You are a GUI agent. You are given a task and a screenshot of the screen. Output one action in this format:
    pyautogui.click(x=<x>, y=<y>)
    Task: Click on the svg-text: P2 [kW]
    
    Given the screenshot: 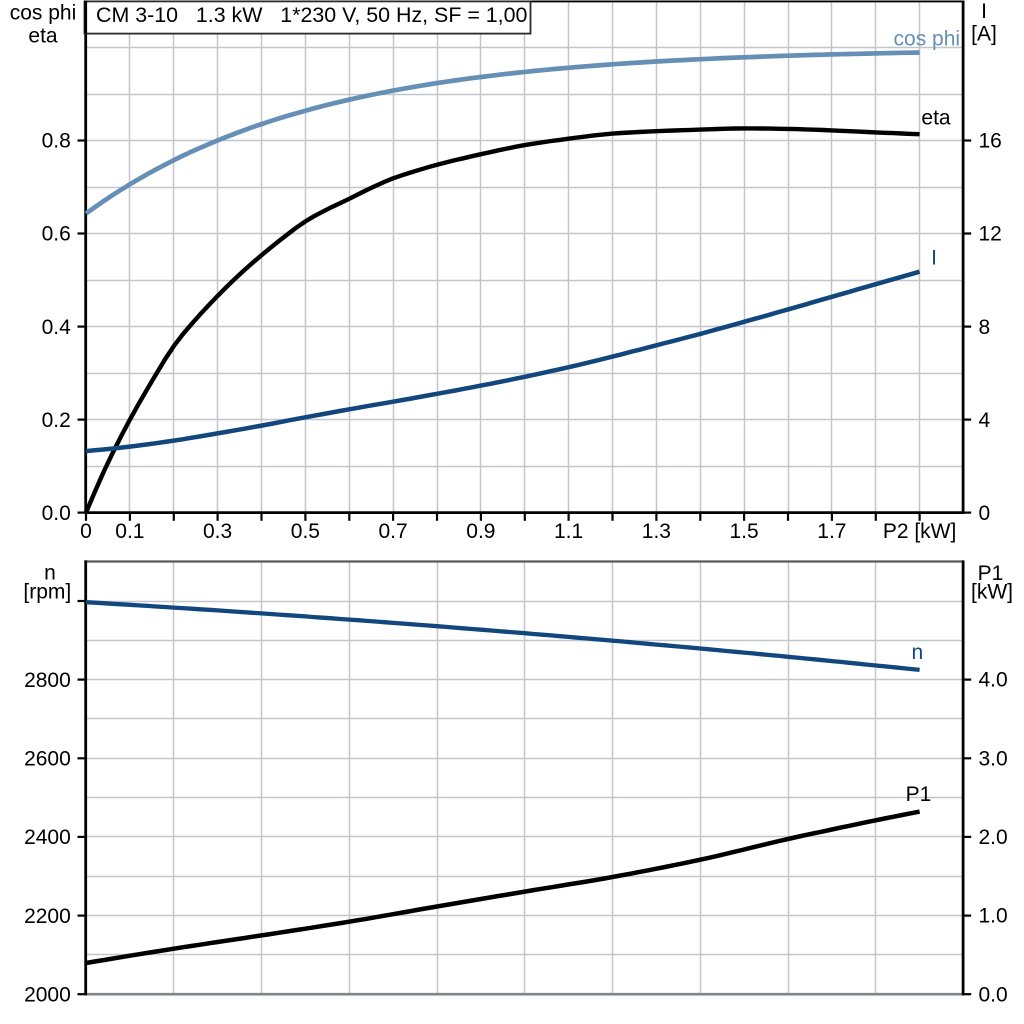 What is the action you would take?
    pyautogui.click(x=920, y=531)
    